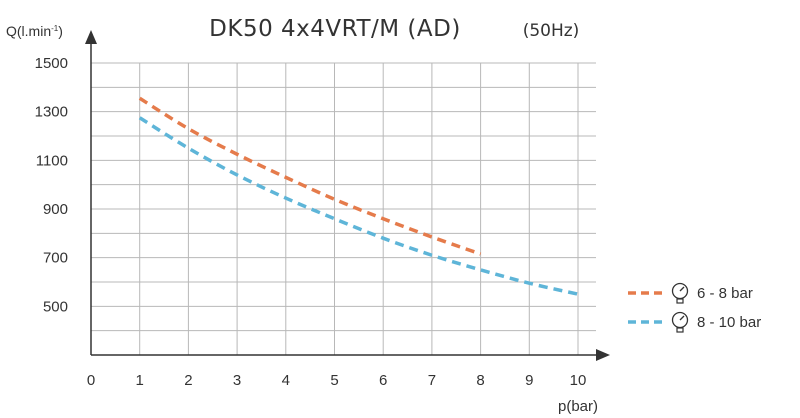 Image resolution: width=800 pixels, height=418 pixels. I want to click on x-tick-label: 7, so click(432, 380).